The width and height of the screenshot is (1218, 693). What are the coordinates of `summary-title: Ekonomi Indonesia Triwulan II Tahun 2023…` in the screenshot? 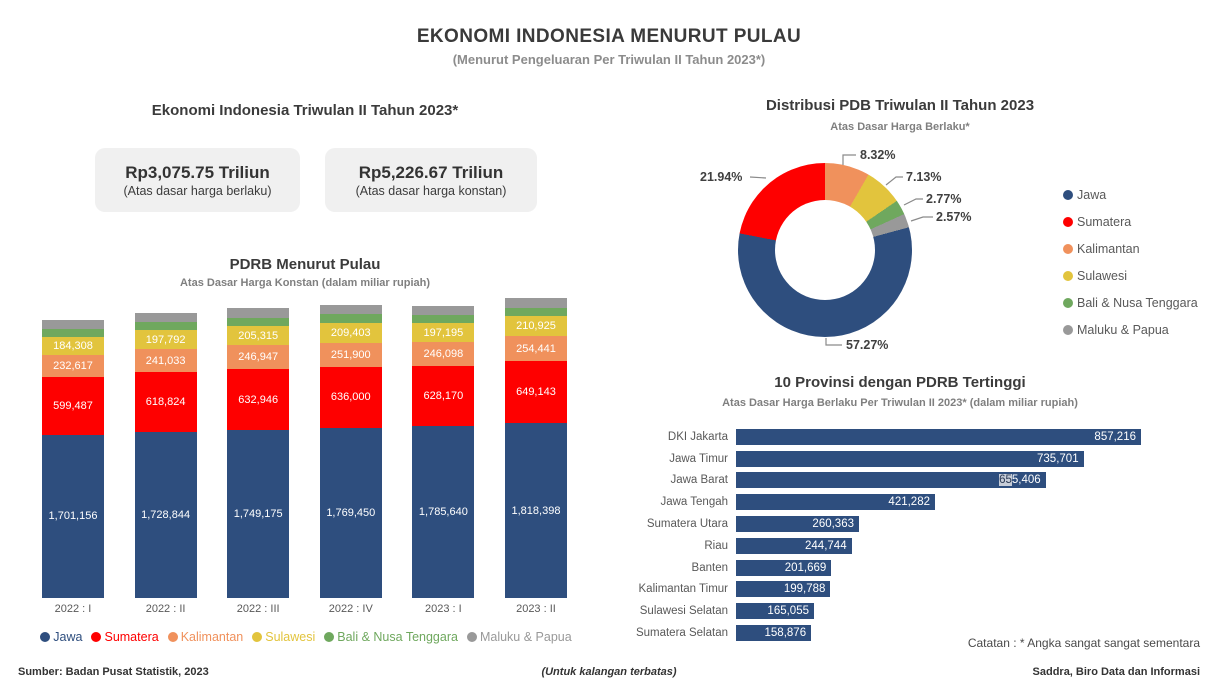 It's located at (305, 110).